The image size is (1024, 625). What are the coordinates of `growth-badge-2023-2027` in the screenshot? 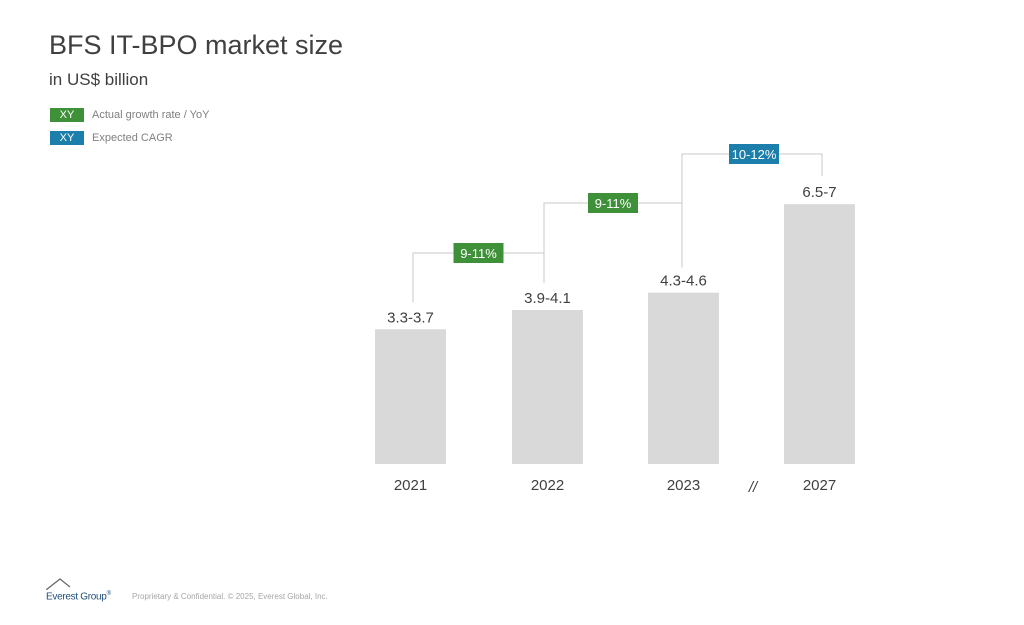 It's located at (754, 154).